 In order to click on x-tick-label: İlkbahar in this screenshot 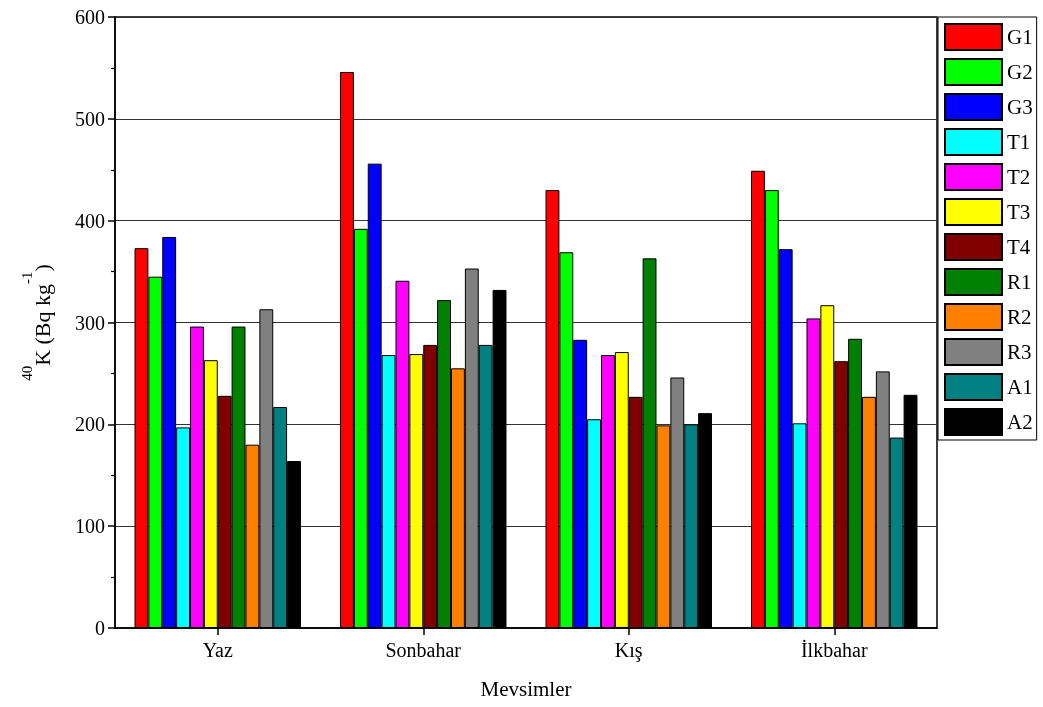, I will do `click(834, 650)`.